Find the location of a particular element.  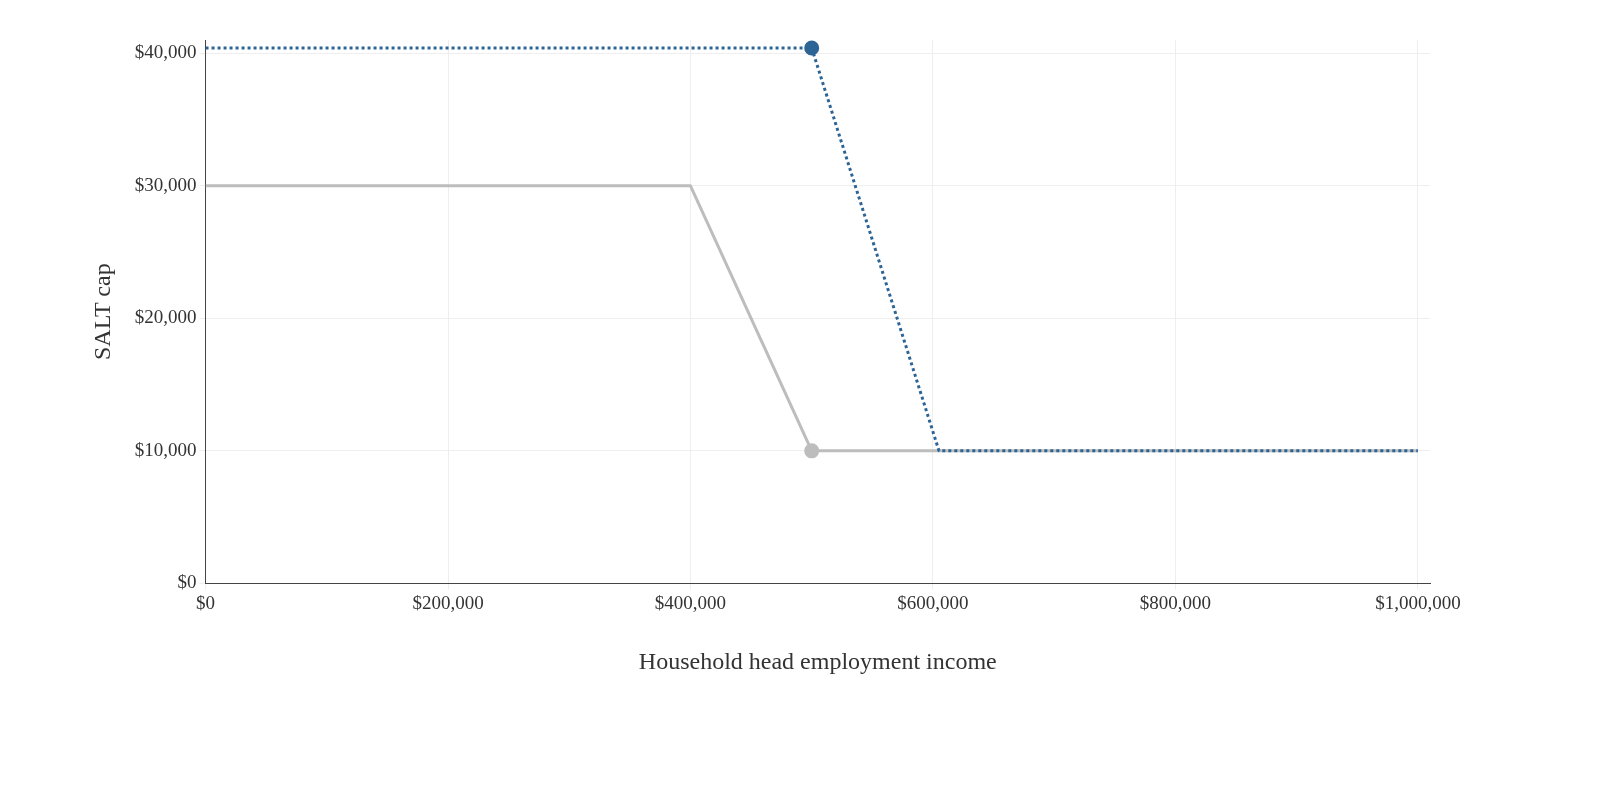

y-tick-label: $40,000 is located at coordinates (165, 52).